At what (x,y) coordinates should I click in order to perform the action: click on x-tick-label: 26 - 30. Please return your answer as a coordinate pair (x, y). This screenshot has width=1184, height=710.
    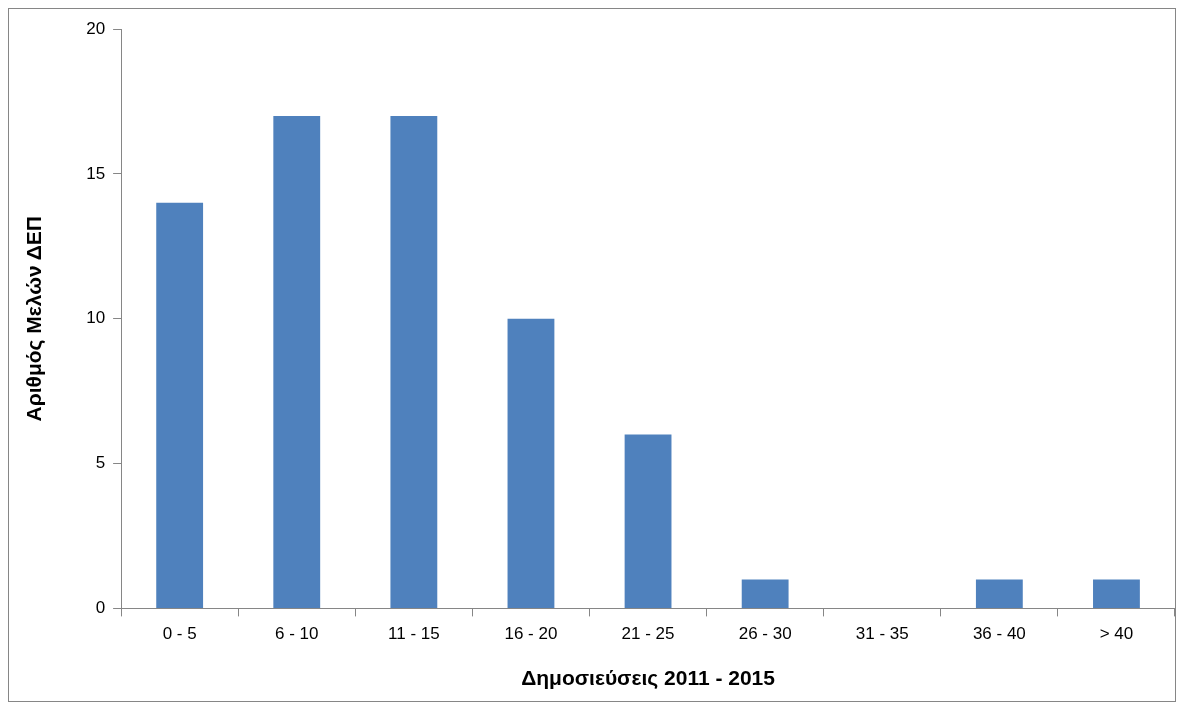
    Looking at the image, I should click on (765, 634).